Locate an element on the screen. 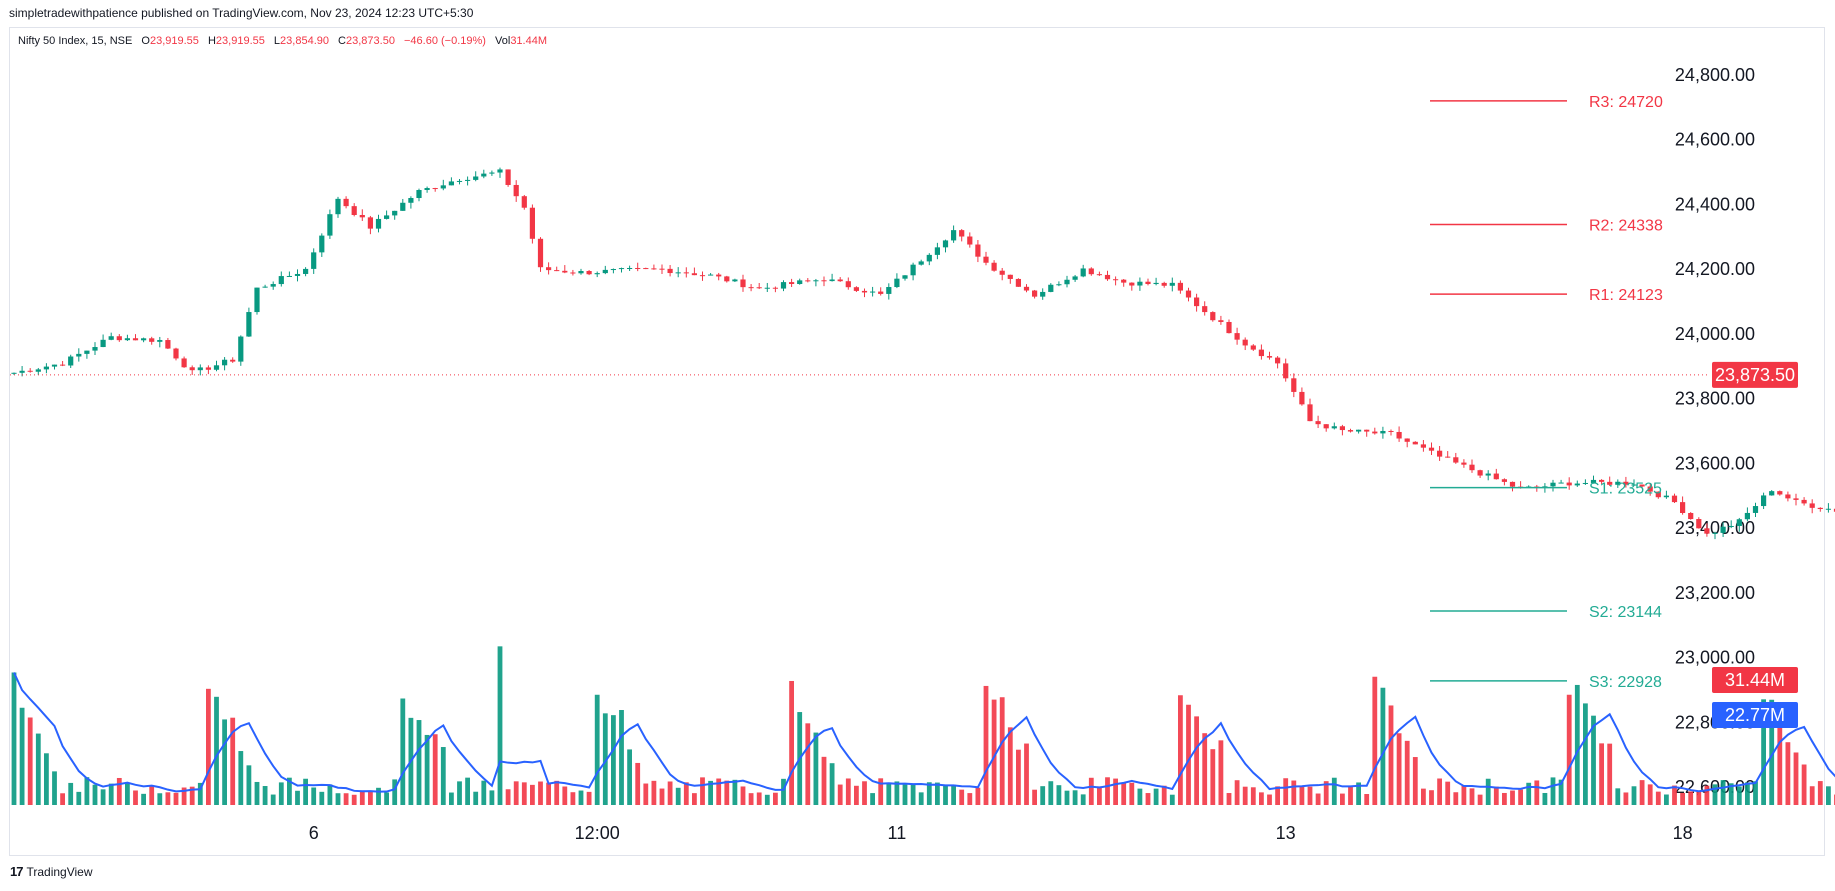  volume-ma-label: 22.77M is located at coordinates (1755, 715).